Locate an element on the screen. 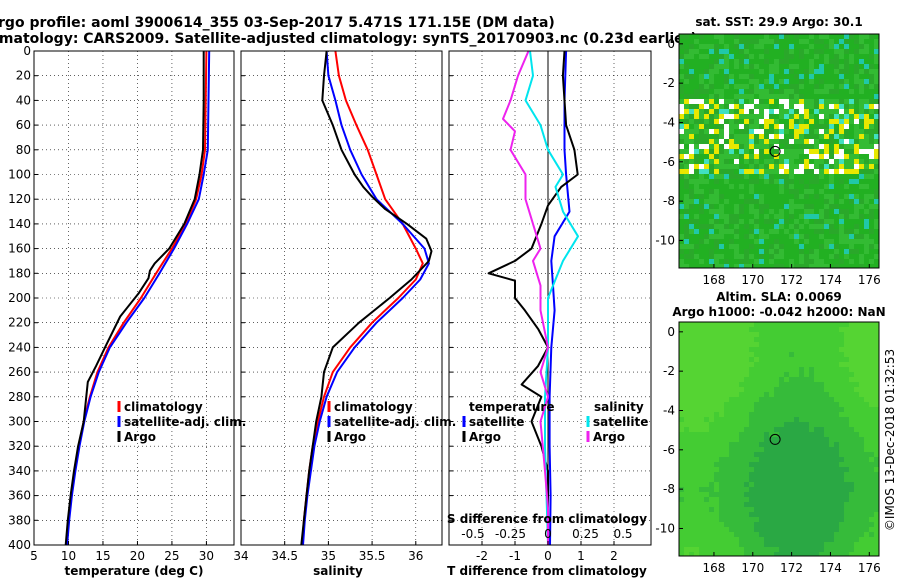  map-x-tick-label: 174 is located at coordinates (830, 280).